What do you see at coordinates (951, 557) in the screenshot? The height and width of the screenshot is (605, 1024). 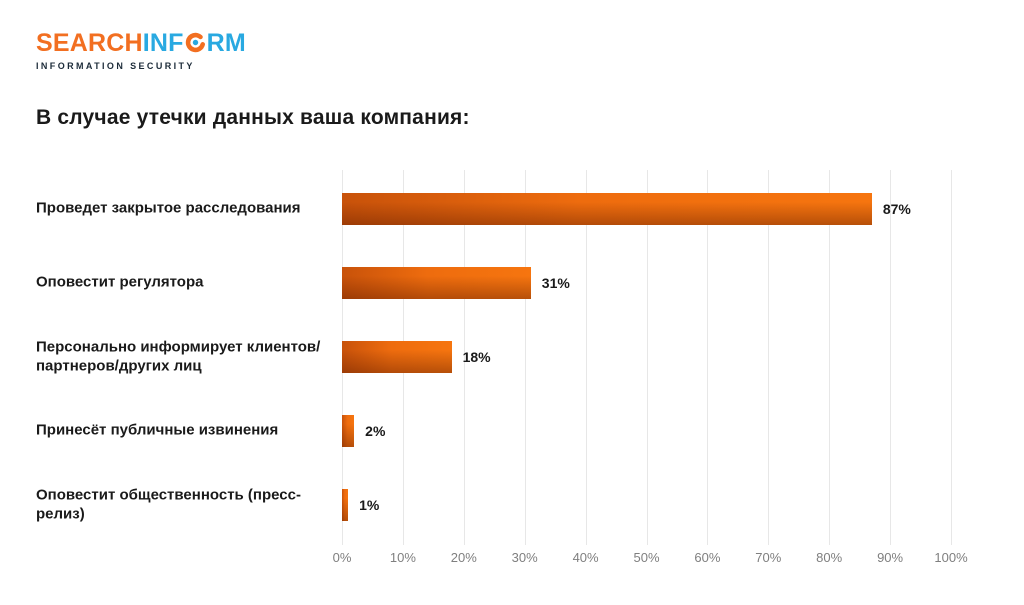 I see `x-tick-label: 100%` at bounding box center [951, 557].